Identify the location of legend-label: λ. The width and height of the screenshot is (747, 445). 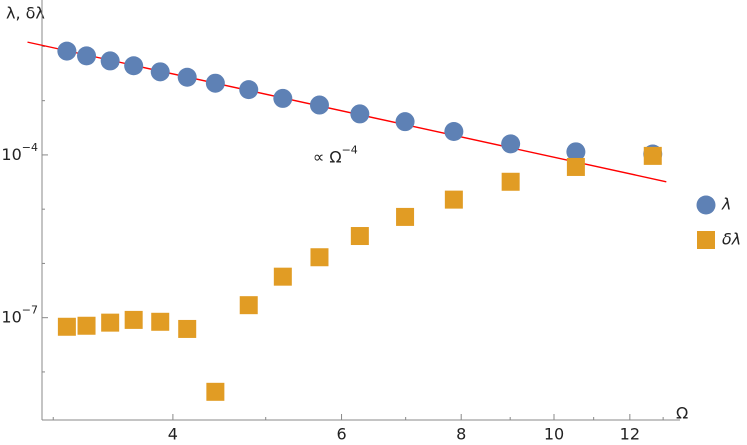
(726, 204).